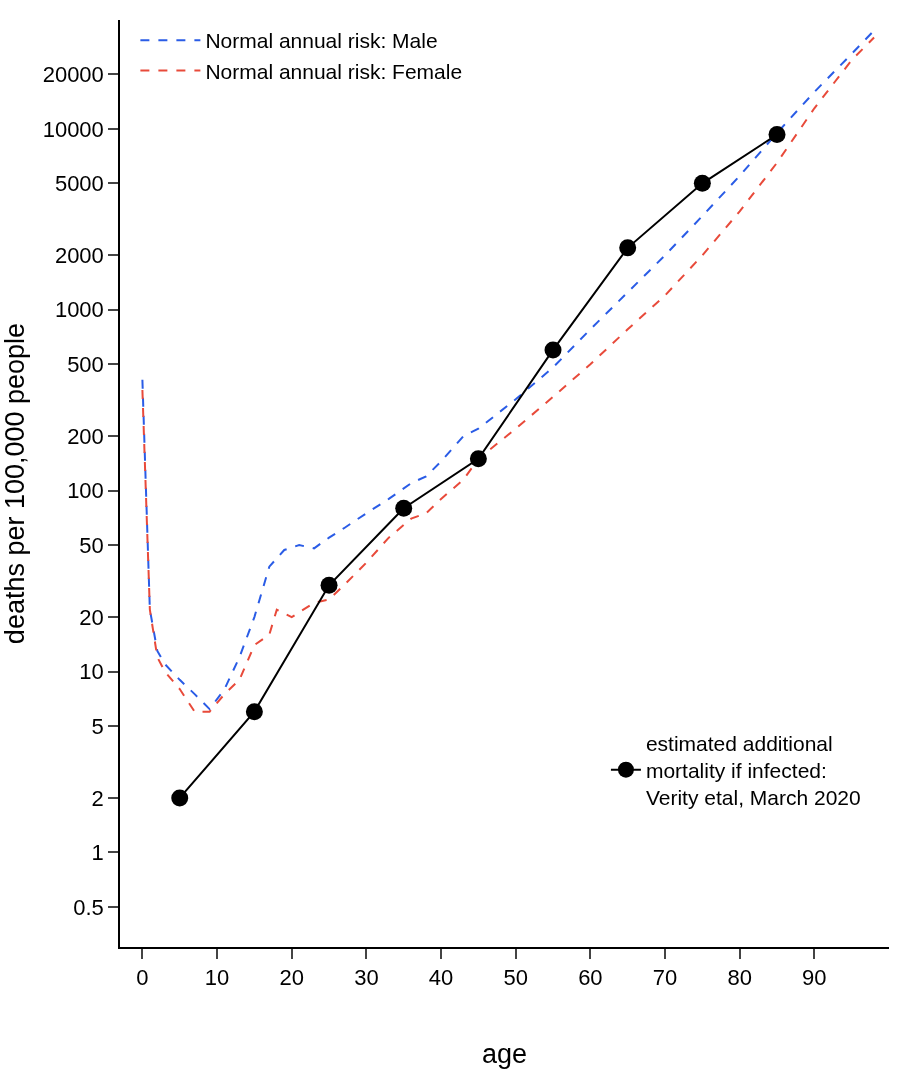 This screenshot has height=1077, width=899. I want to click on y-tick-label: 5, so click(97, 726).